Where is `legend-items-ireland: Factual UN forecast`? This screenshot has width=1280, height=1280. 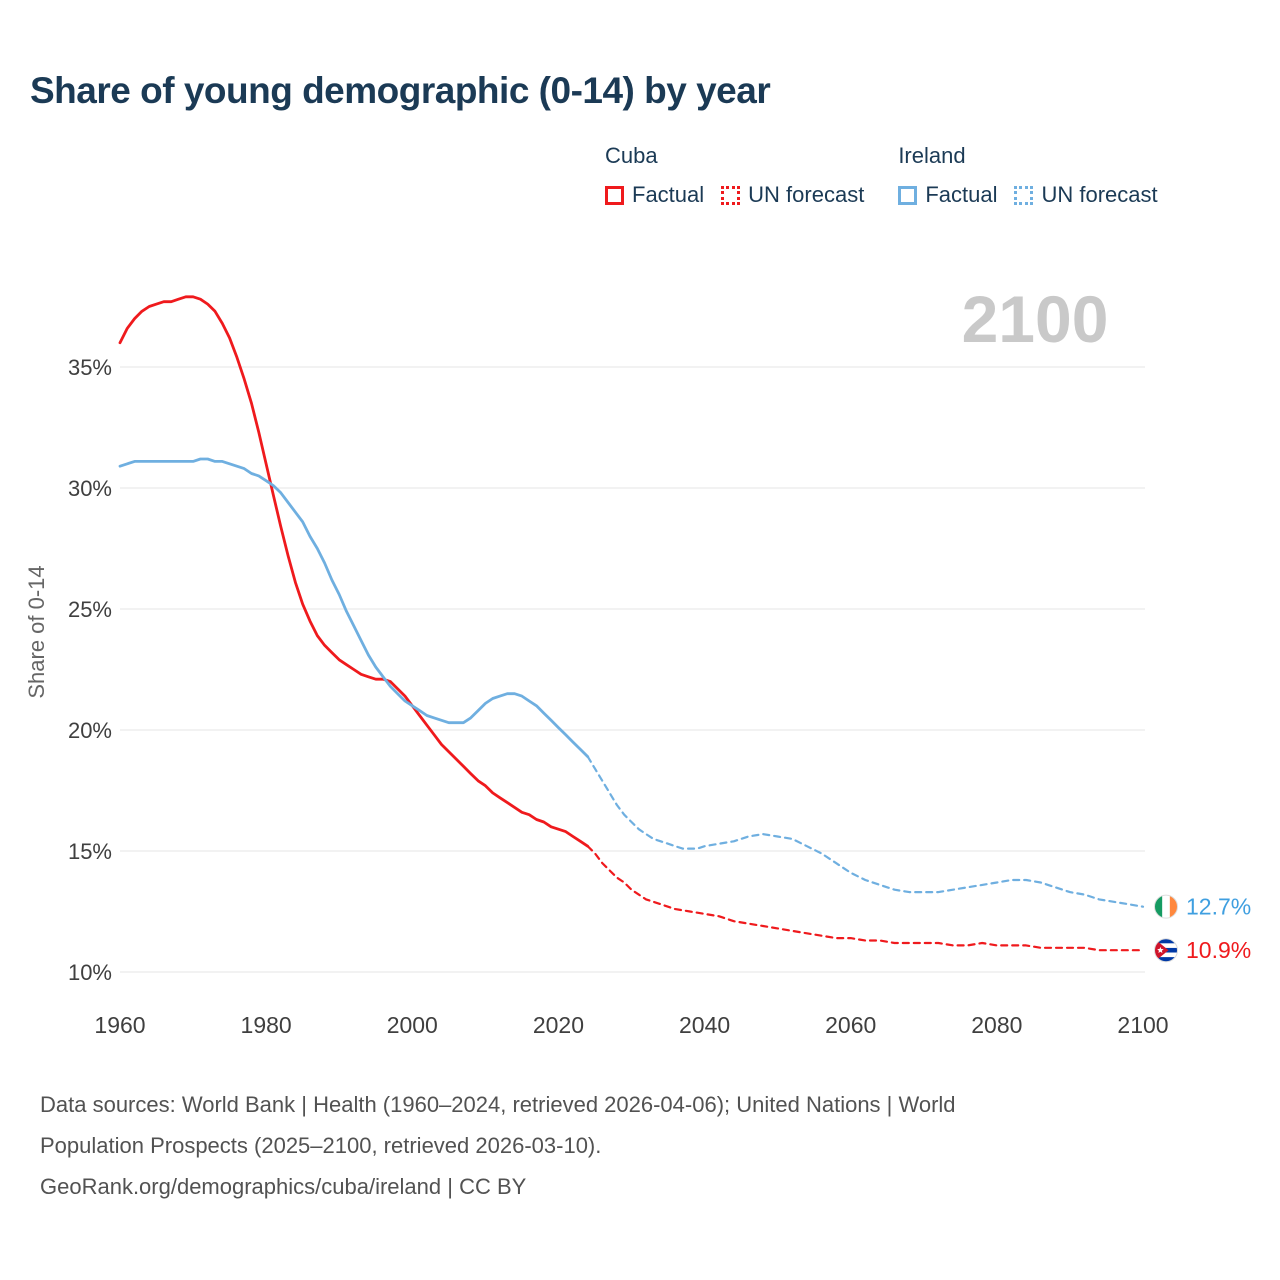 legend-items-ireland: Factual UN forecast is located at coordinates (1028, 195).